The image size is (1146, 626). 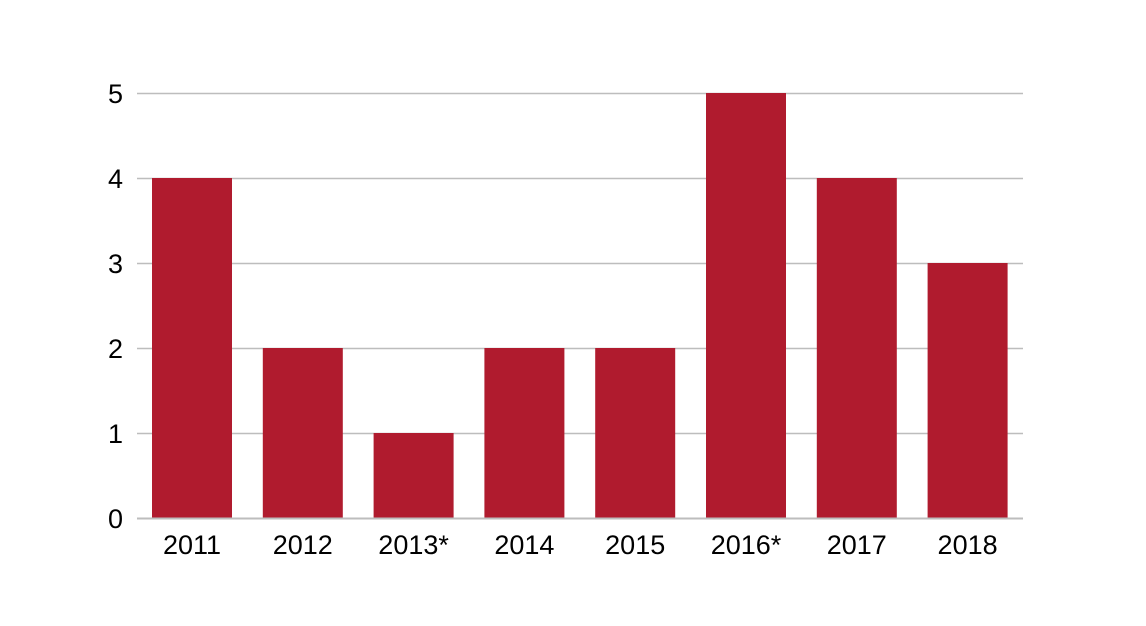 What do you see at coordinates (303, 545) in the screenshot?
I see `x-tick-label: 2012` at bounding box center [303, 545].